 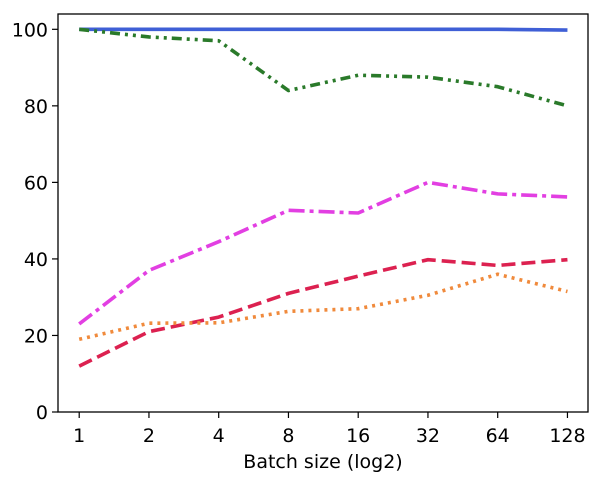 I want to click on x-tick-label: 8, so click(x=288, y=436).